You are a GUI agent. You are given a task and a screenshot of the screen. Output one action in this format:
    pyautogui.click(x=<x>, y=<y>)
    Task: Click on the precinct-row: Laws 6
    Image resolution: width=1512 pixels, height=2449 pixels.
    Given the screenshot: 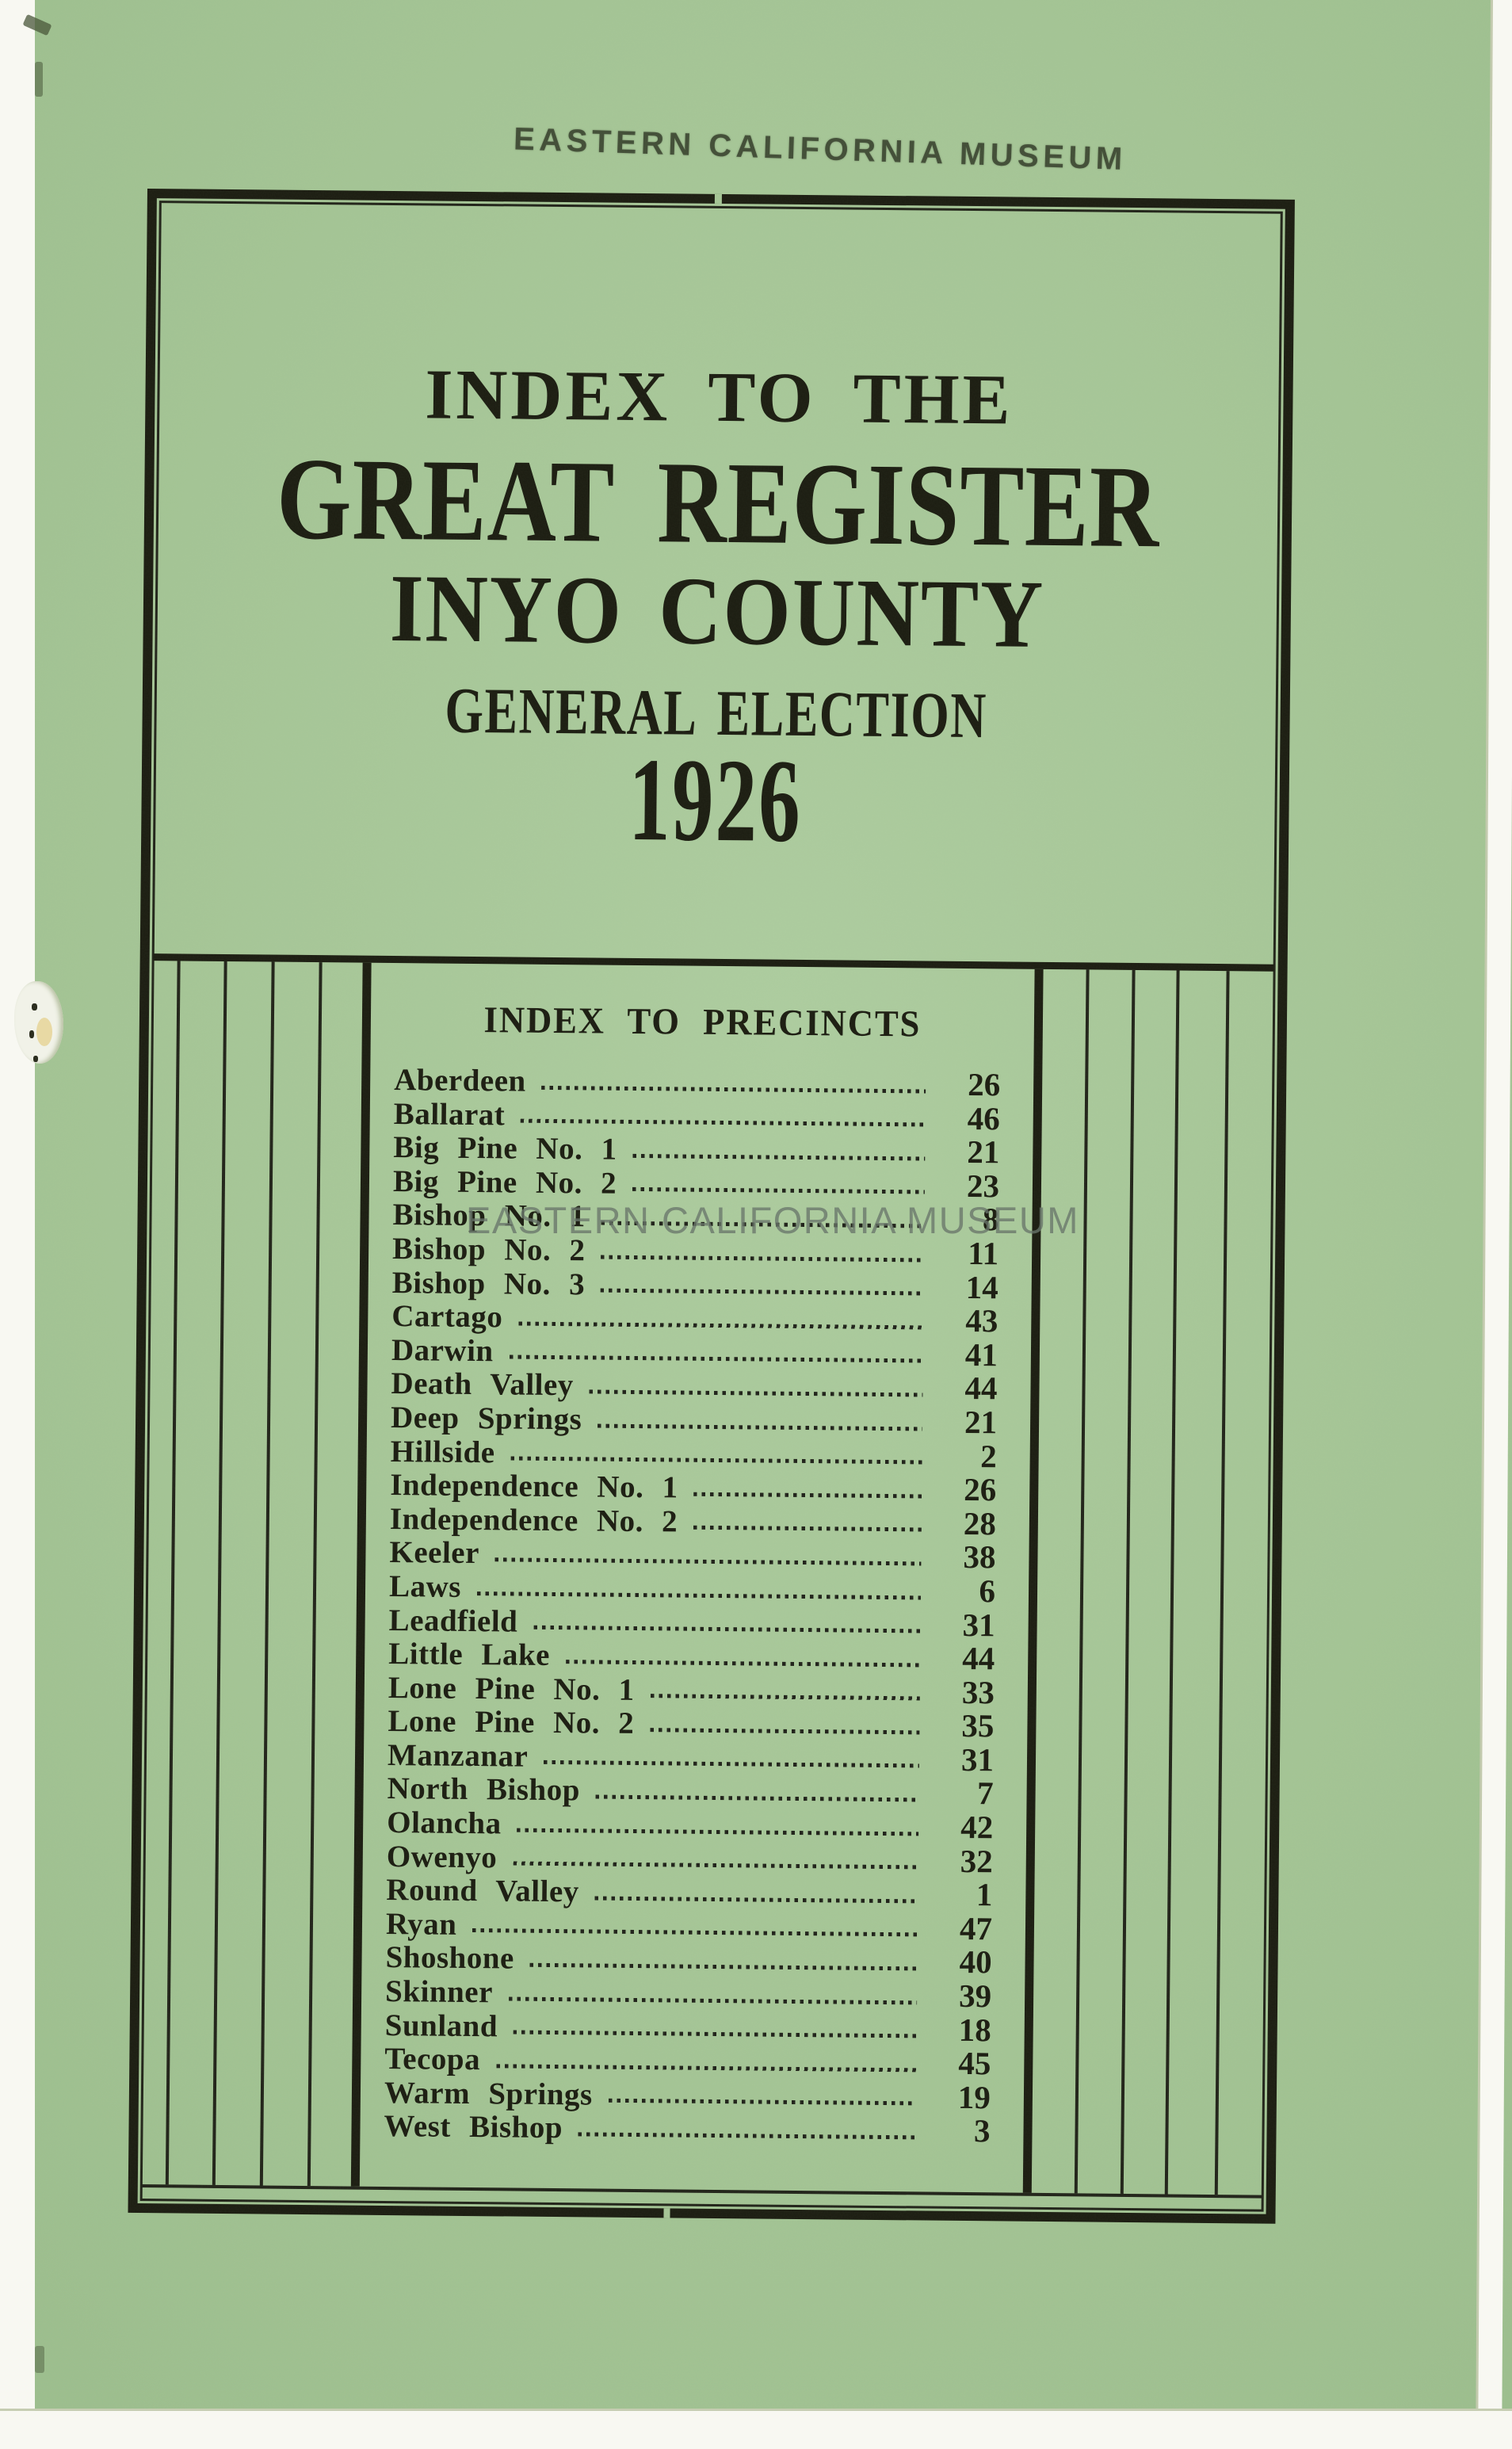 What is the action you would take?
    pyautogui.click(x=692, y=1589)
    